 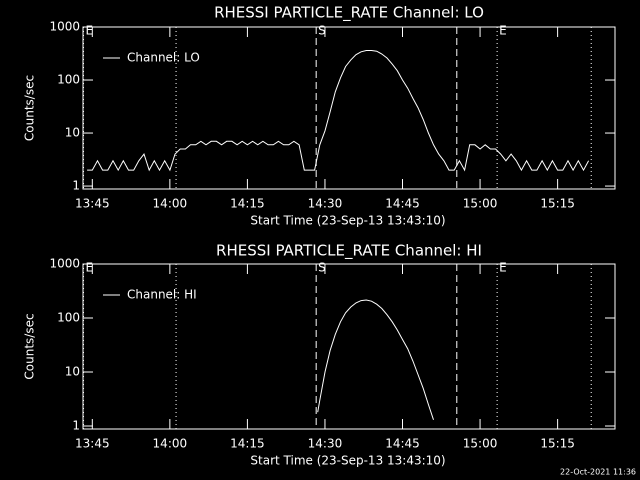 What do you see at coordinates (162, 295) in the screenshot?
I see `legend-label: Channel: HI` at bounding box center [162, 295].